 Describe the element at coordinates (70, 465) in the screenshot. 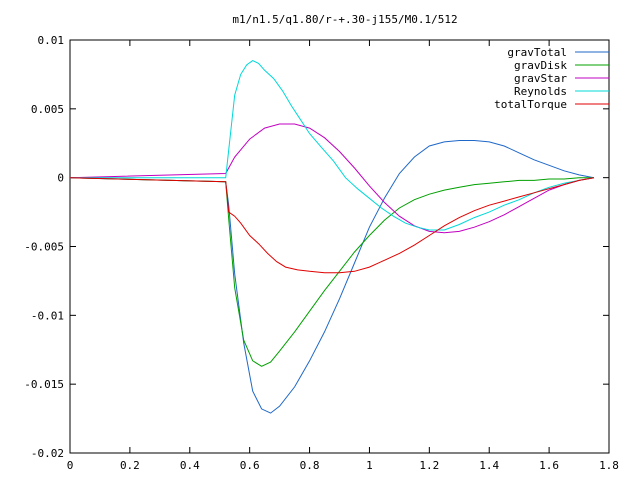

I see `x-tick-label: 0` at that location.